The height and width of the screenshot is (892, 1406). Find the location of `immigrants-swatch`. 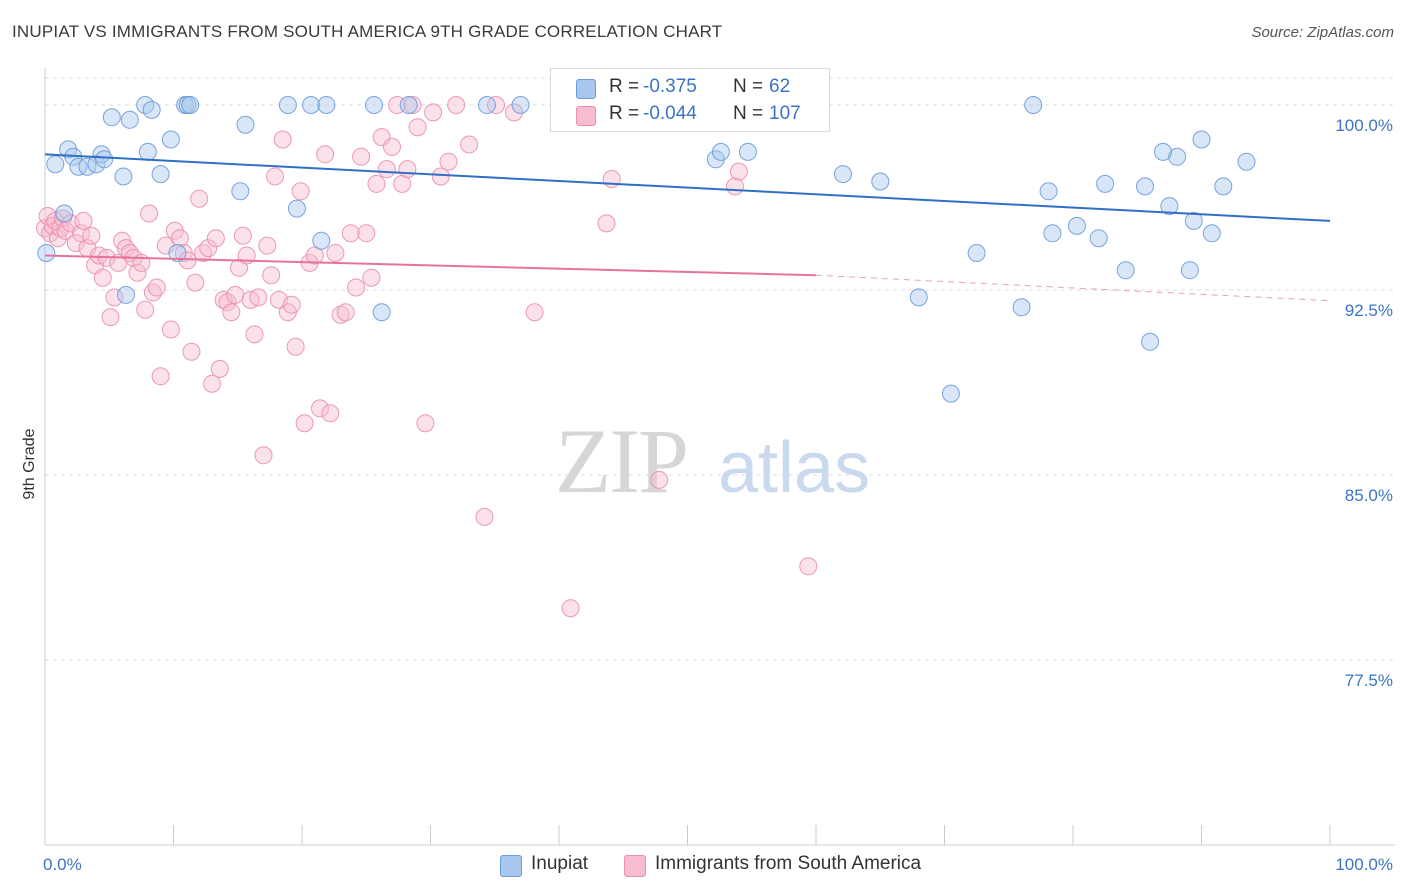

immigrants-swatch is located at coordinates (635, 866).